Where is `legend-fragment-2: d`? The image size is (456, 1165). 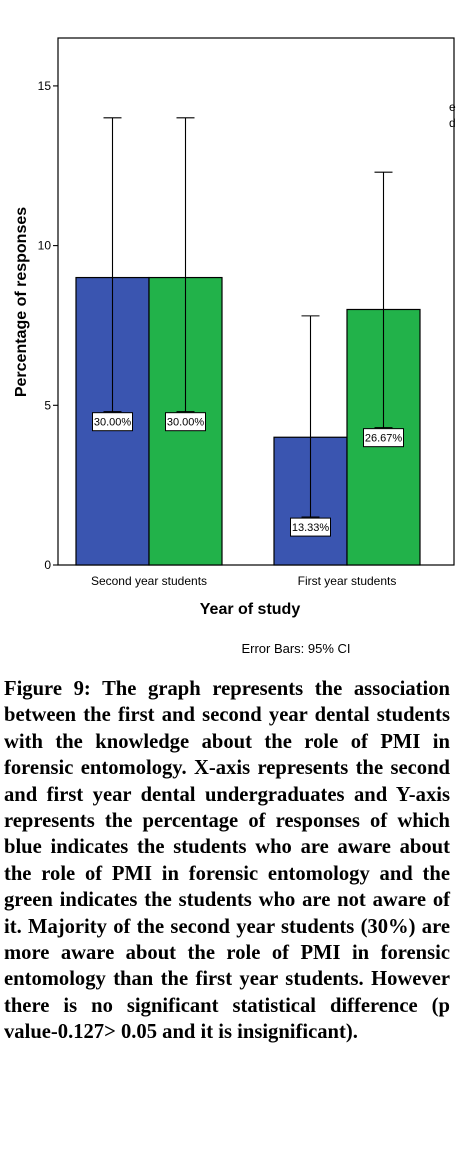 legend-fragment-2: d is located at coordinates (452, 123).